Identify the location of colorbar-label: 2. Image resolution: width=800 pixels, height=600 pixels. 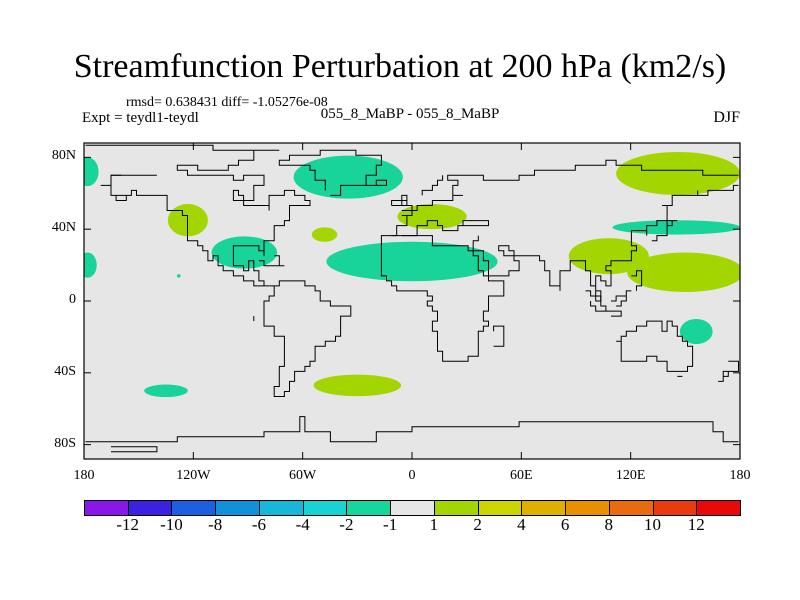
(477, 524).